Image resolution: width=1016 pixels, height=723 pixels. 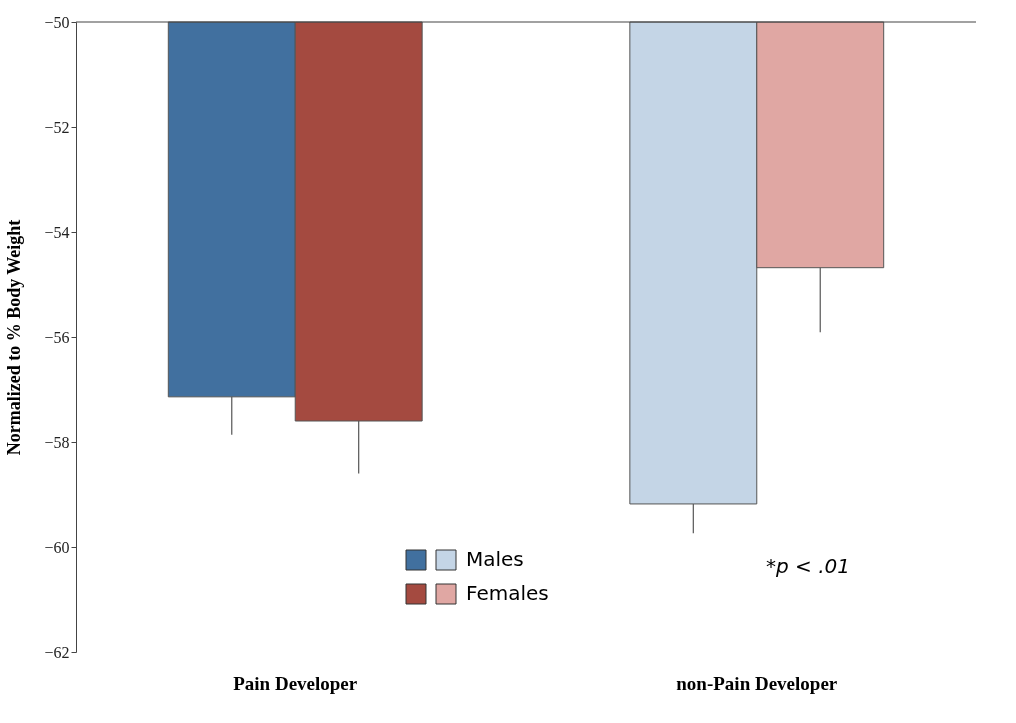 I want to click on y-tick-label: −52, so click(x=57, y=127).